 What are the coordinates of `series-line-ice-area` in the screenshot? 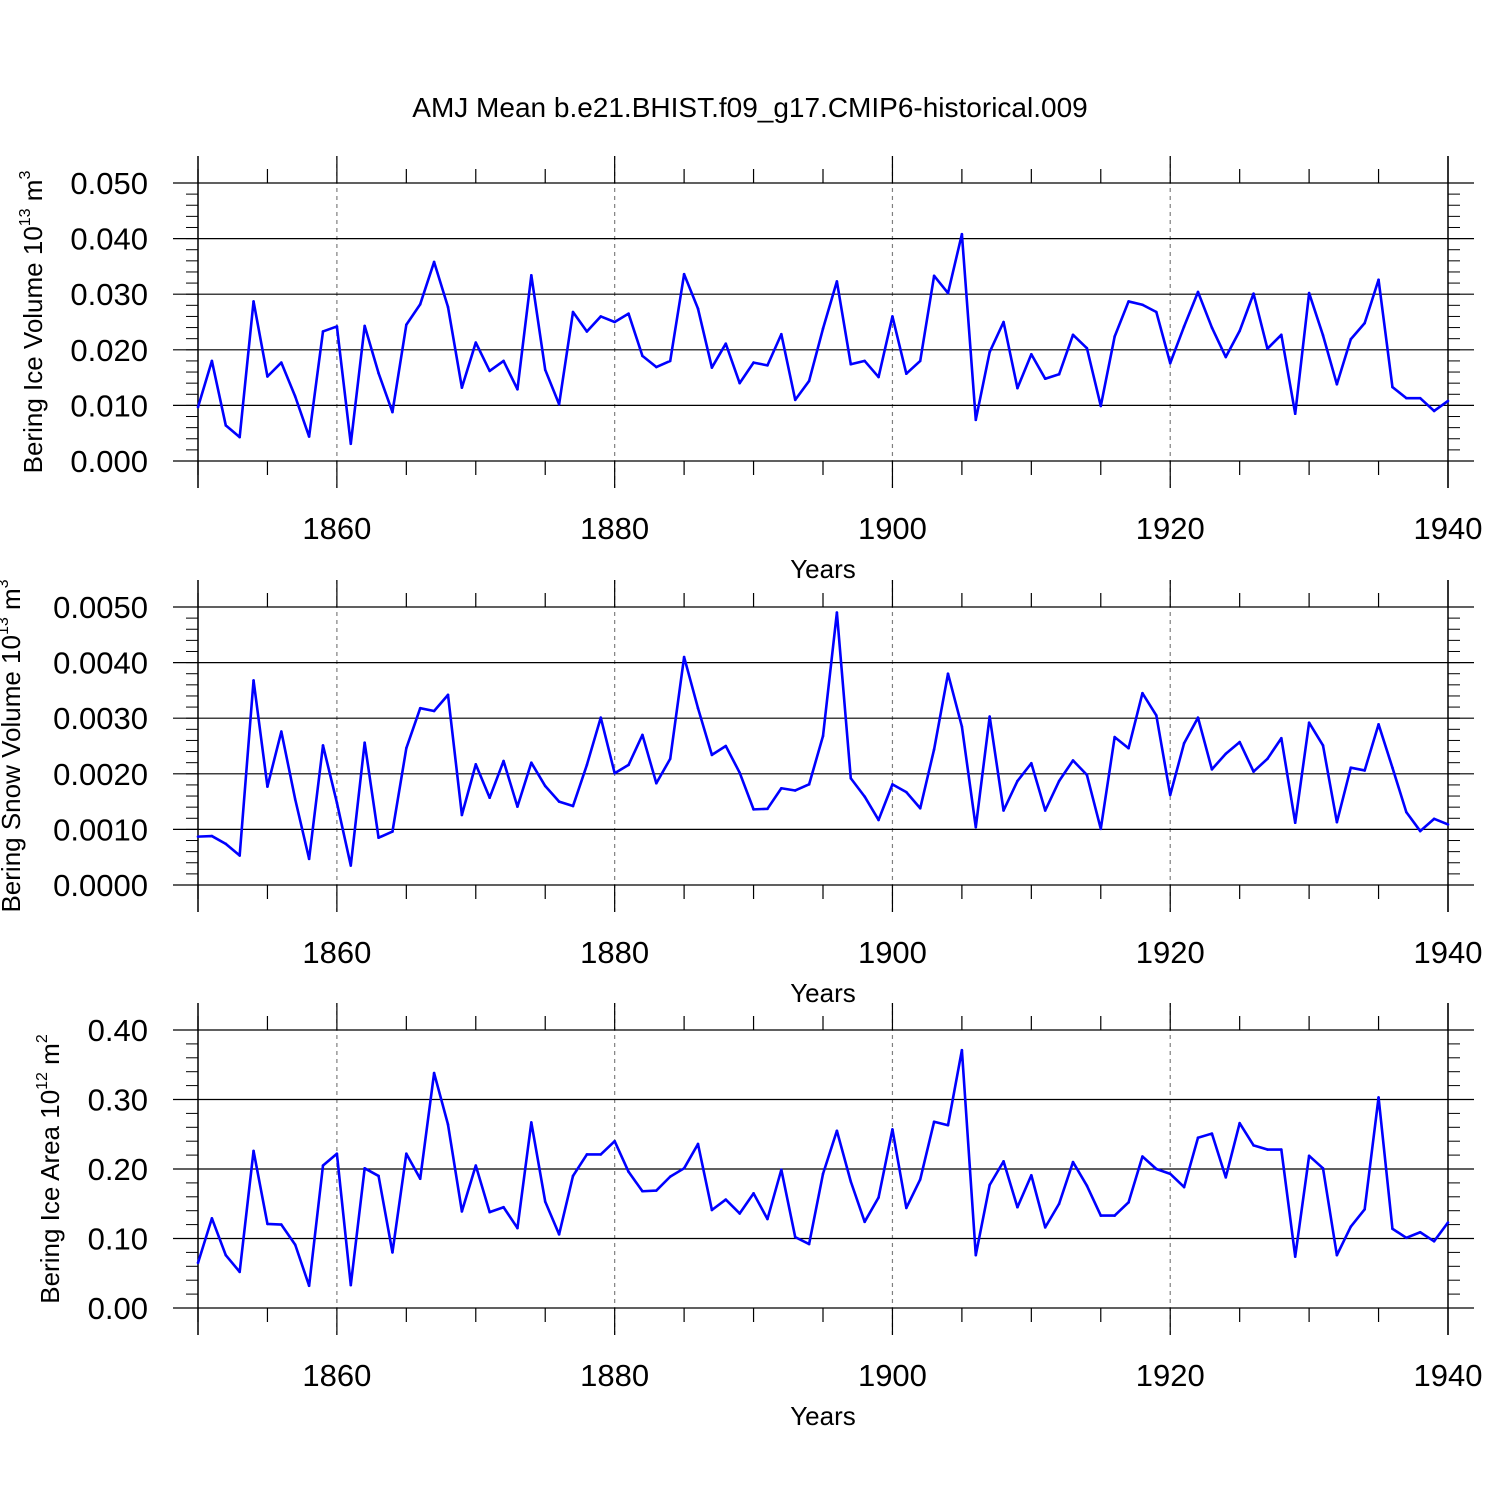 It's located at (823, 1168).